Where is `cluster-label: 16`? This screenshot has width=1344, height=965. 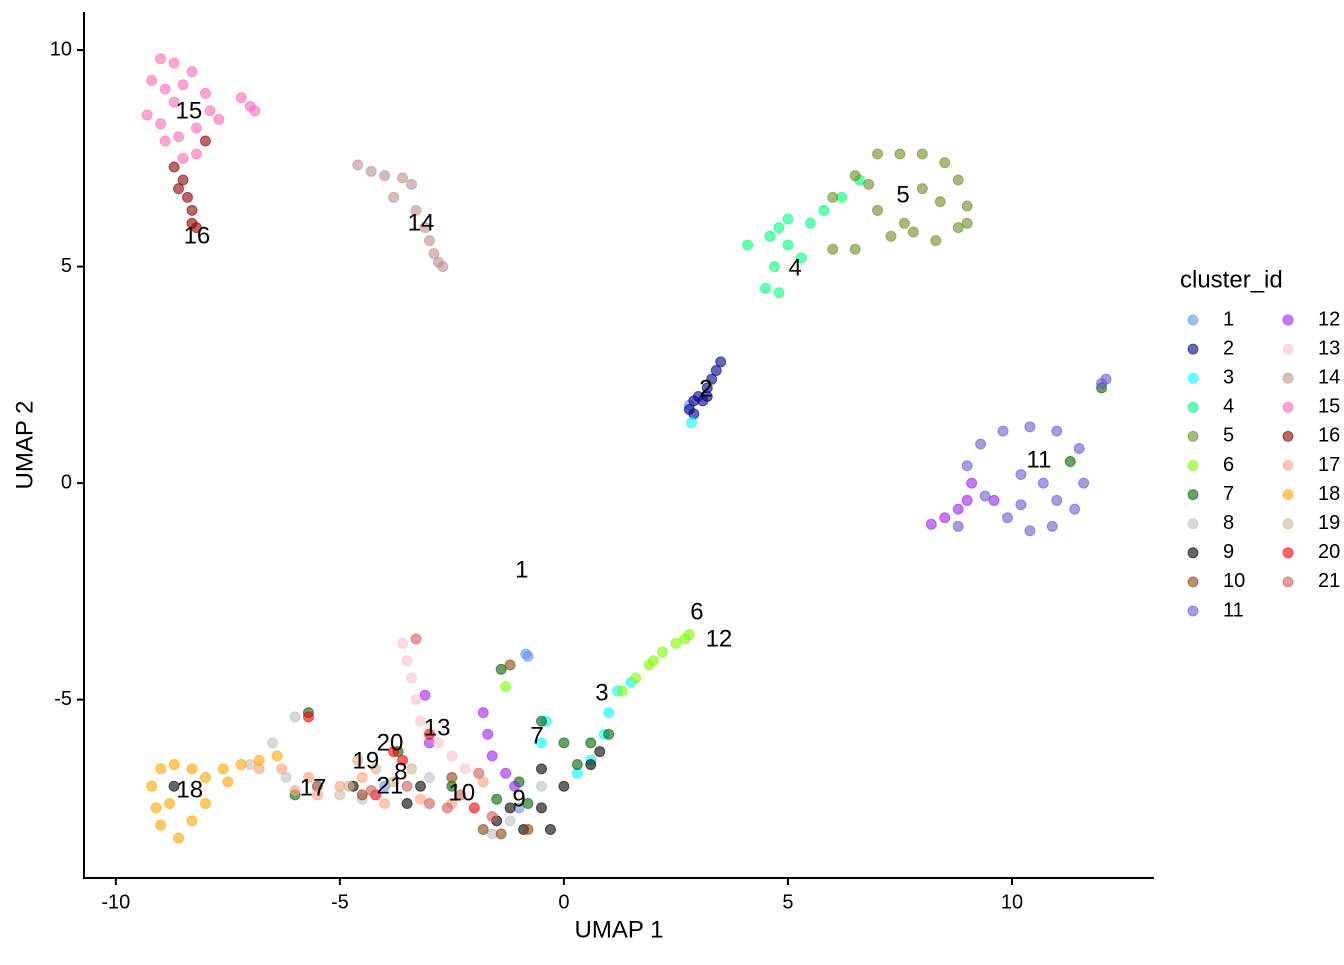 cluster-label: 16 is located at coordinates (197, 236).